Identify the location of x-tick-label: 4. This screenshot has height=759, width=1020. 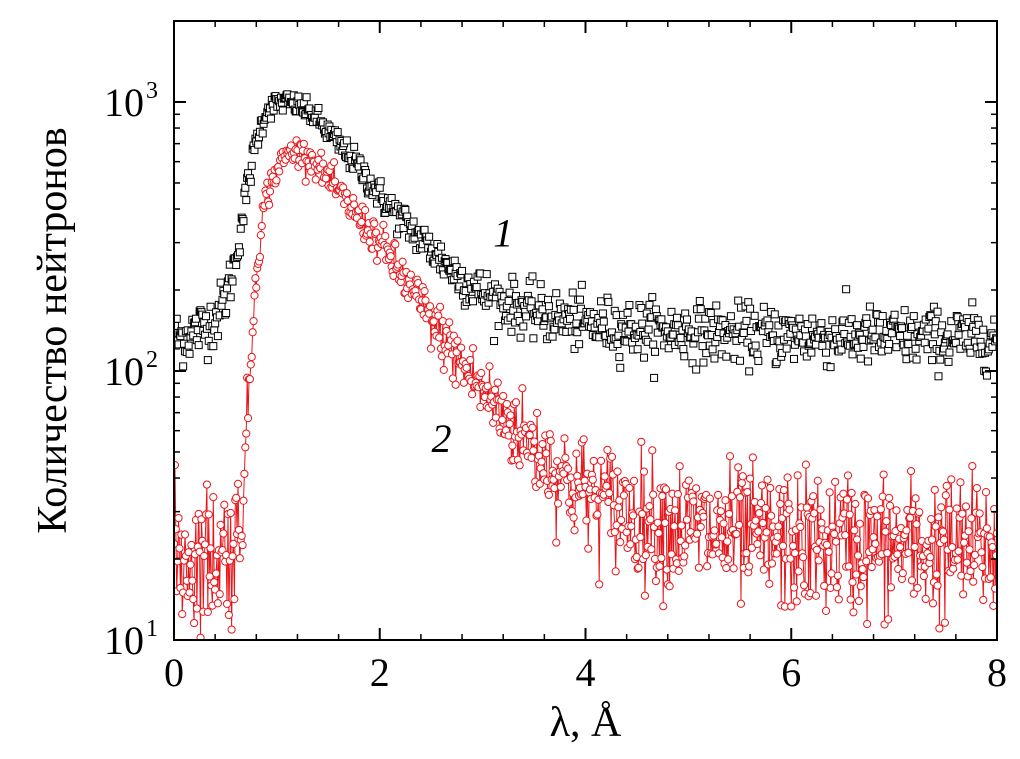
(586, 672).